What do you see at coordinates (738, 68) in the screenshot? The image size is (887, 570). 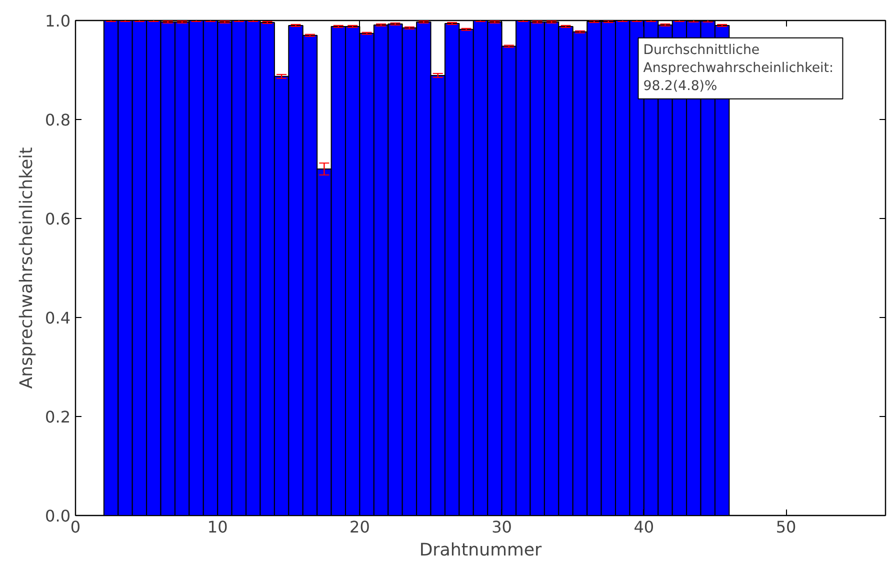 I see `annotation: Durchschnittliche Ansprechwahrscheinlichkeit: 98.2(4.8)%` at bounding box center [738, 68].